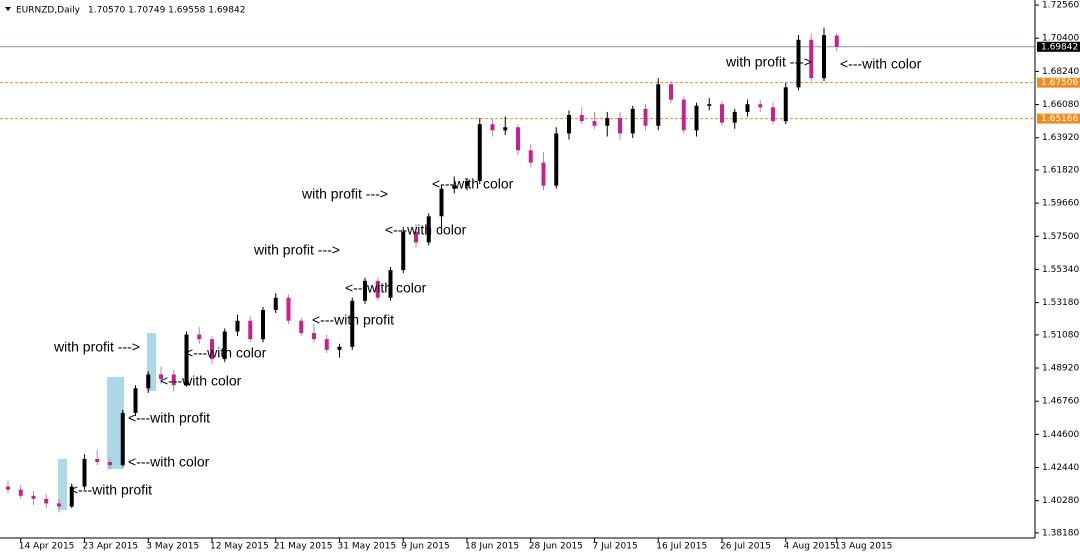 This screenshot has width=1080, height=554. Describe the element at coordinates (1060, 303) in the screenshot. I see `y-tick-label: 1.53180` at that location.